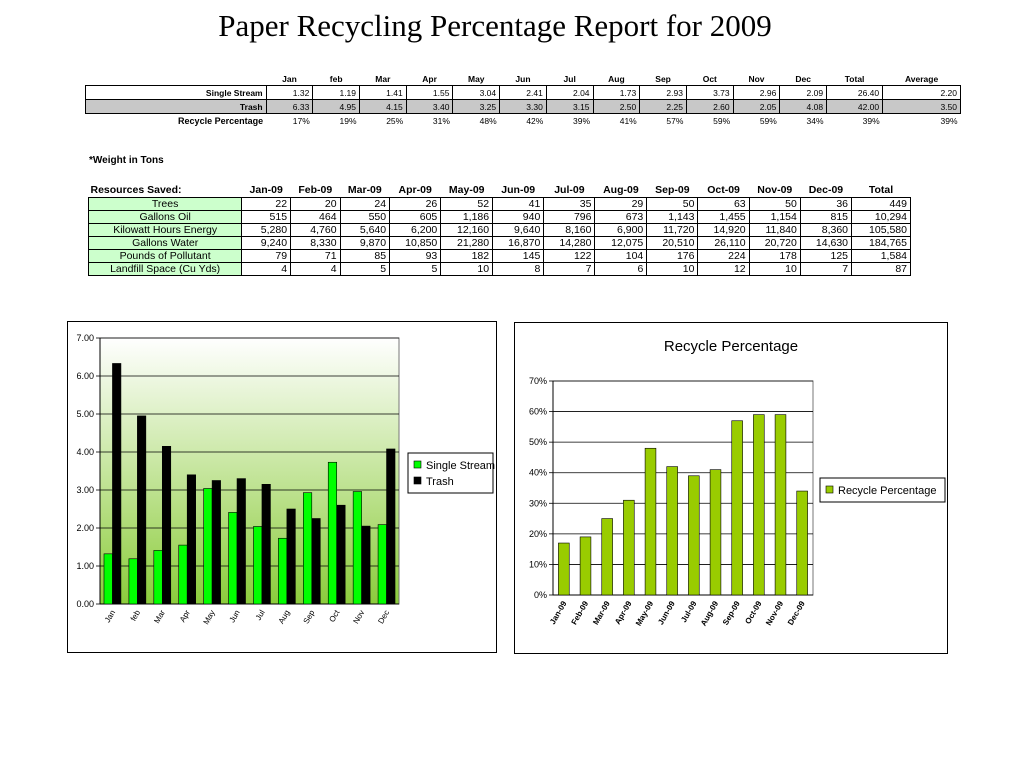  Describe the element at coordinates (315, 217) in the screenshot. I see `table-cell: 464` at that location.